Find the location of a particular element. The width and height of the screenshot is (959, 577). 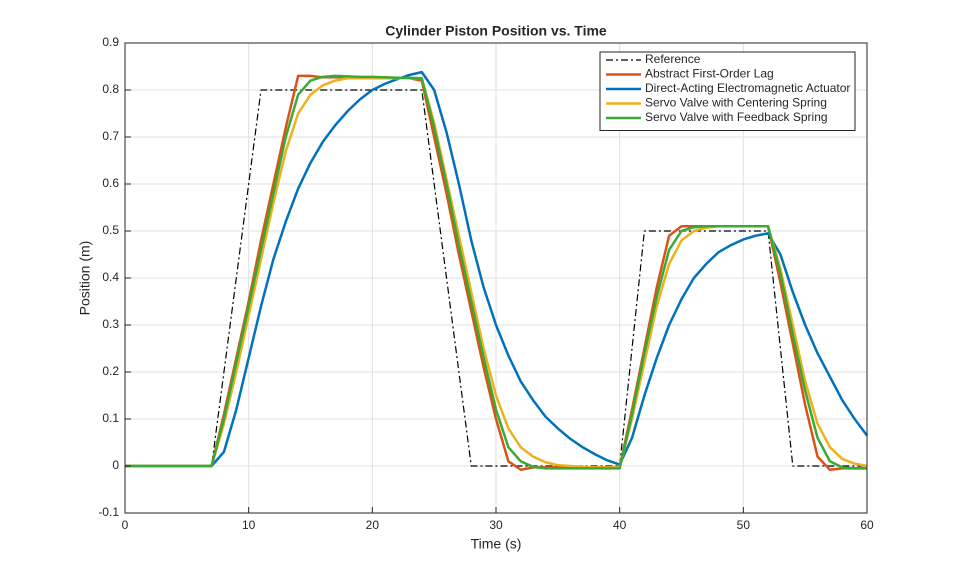

y-tick-label: -0.1 is located at coordinates (108, 512).